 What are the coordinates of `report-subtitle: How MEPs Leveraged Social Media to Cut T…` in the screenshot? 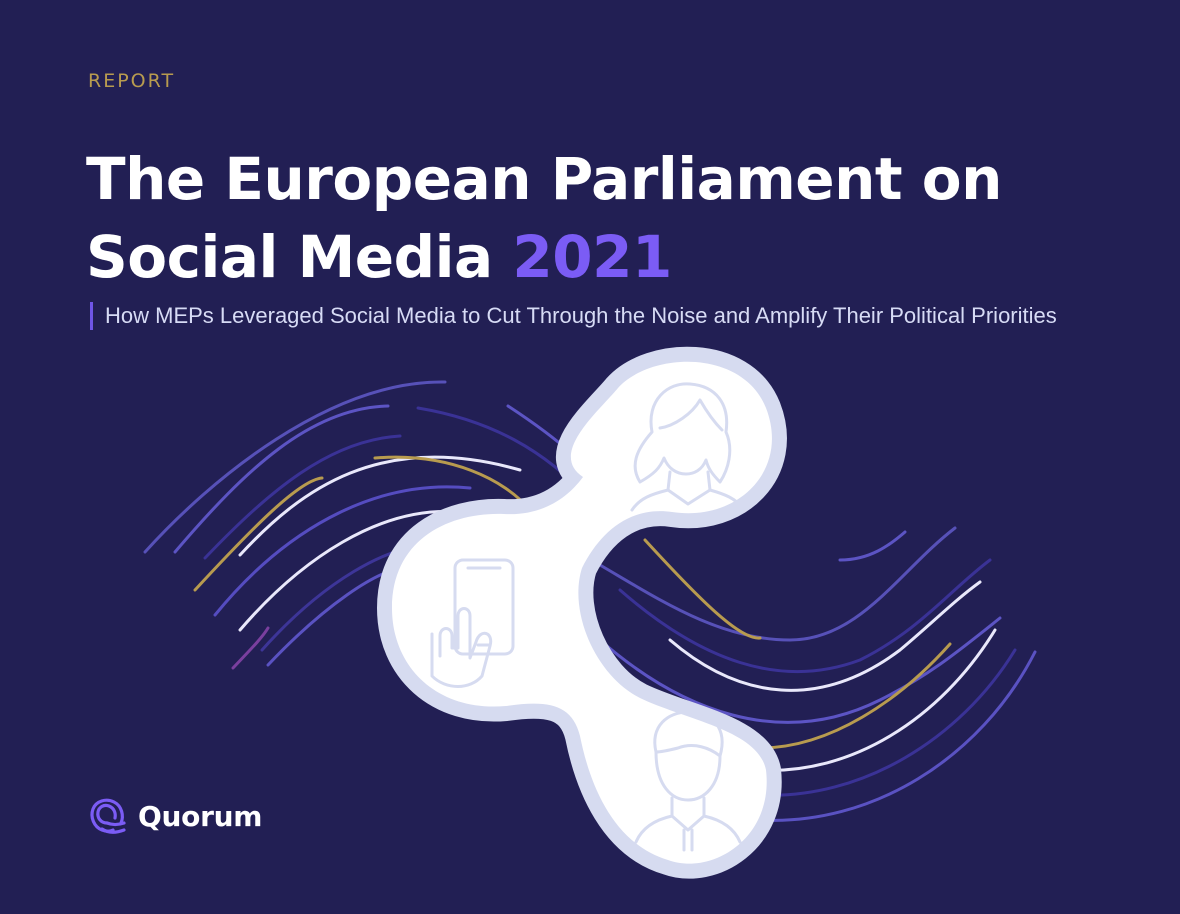 It's located at (573, 316).